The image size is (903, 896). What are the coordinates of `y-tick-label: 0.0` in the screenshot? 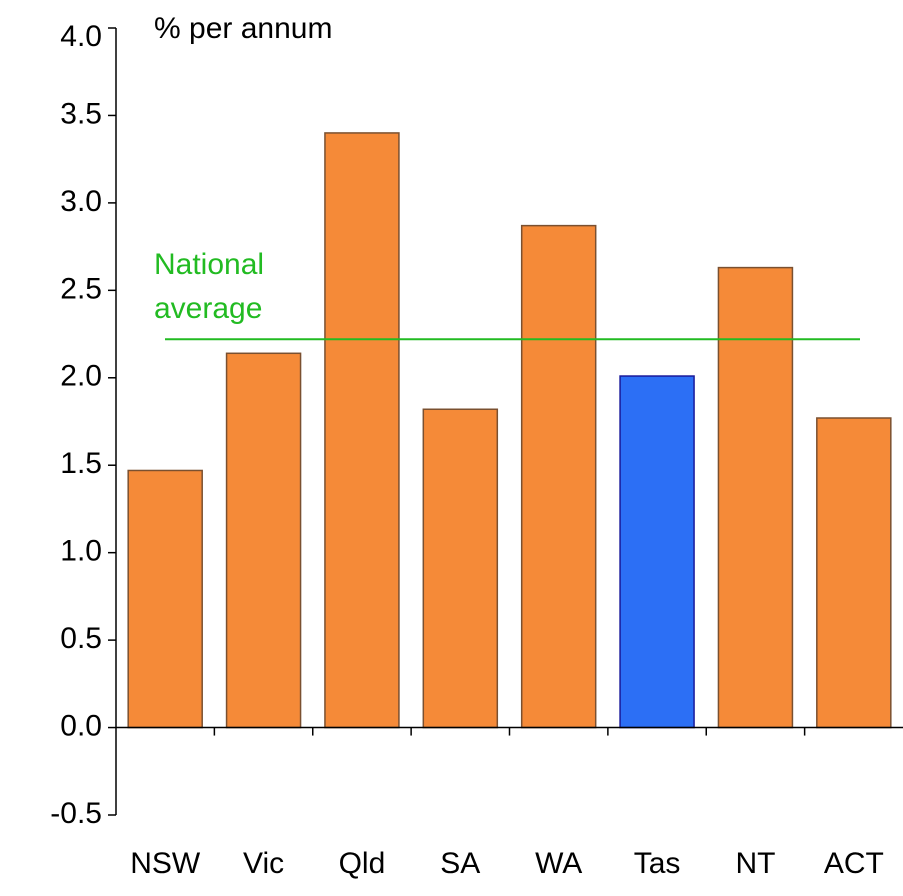 It's located at (81, 725).